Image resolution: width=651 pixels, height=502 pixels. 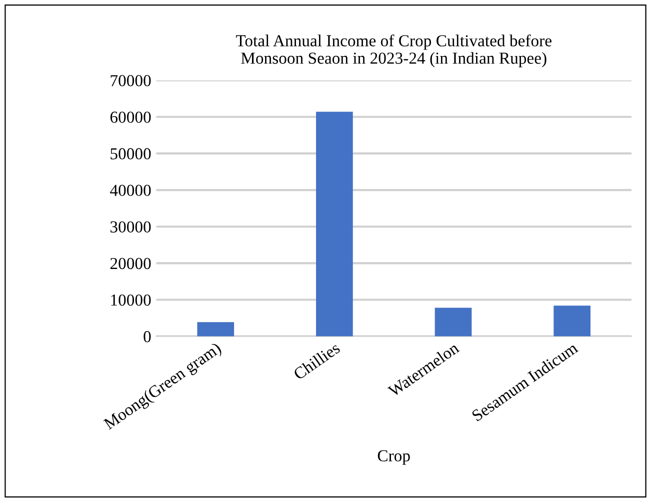 What do you see at coordinates (394, 51) in the screenshot?
I see `chart-title: Total Annual Income of Crop Cultivated before Monsoon Seaon in 2023-24 (in Indian Rupee)` at bounding box center [394, 51].